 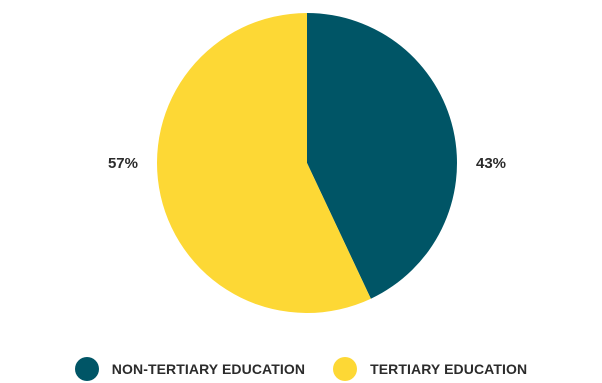 I want to click on legend-item-non-tertiary: NON-TERTIARY EDUCATION, so click(x=190, y=369).